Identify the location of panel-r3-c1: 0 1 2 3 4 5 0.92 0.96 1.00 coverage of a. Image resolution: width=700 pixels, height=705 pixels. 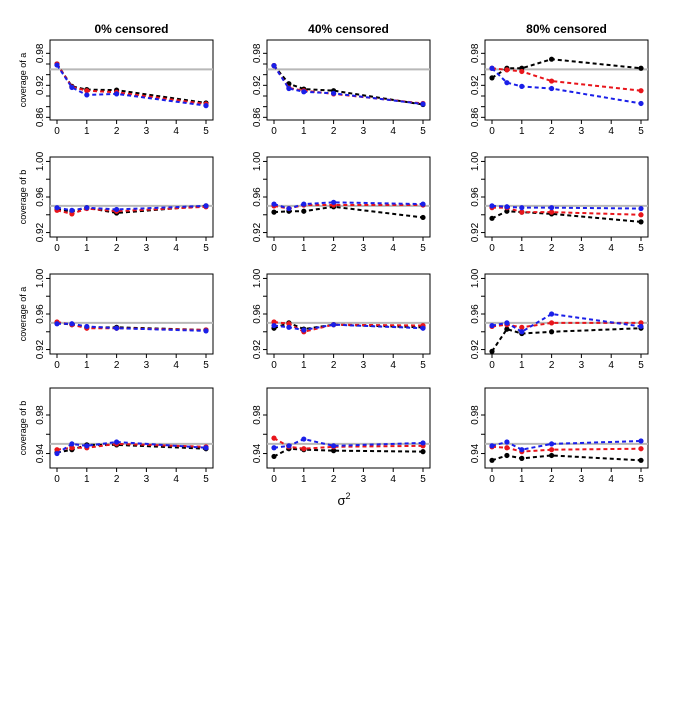
(116, 319).